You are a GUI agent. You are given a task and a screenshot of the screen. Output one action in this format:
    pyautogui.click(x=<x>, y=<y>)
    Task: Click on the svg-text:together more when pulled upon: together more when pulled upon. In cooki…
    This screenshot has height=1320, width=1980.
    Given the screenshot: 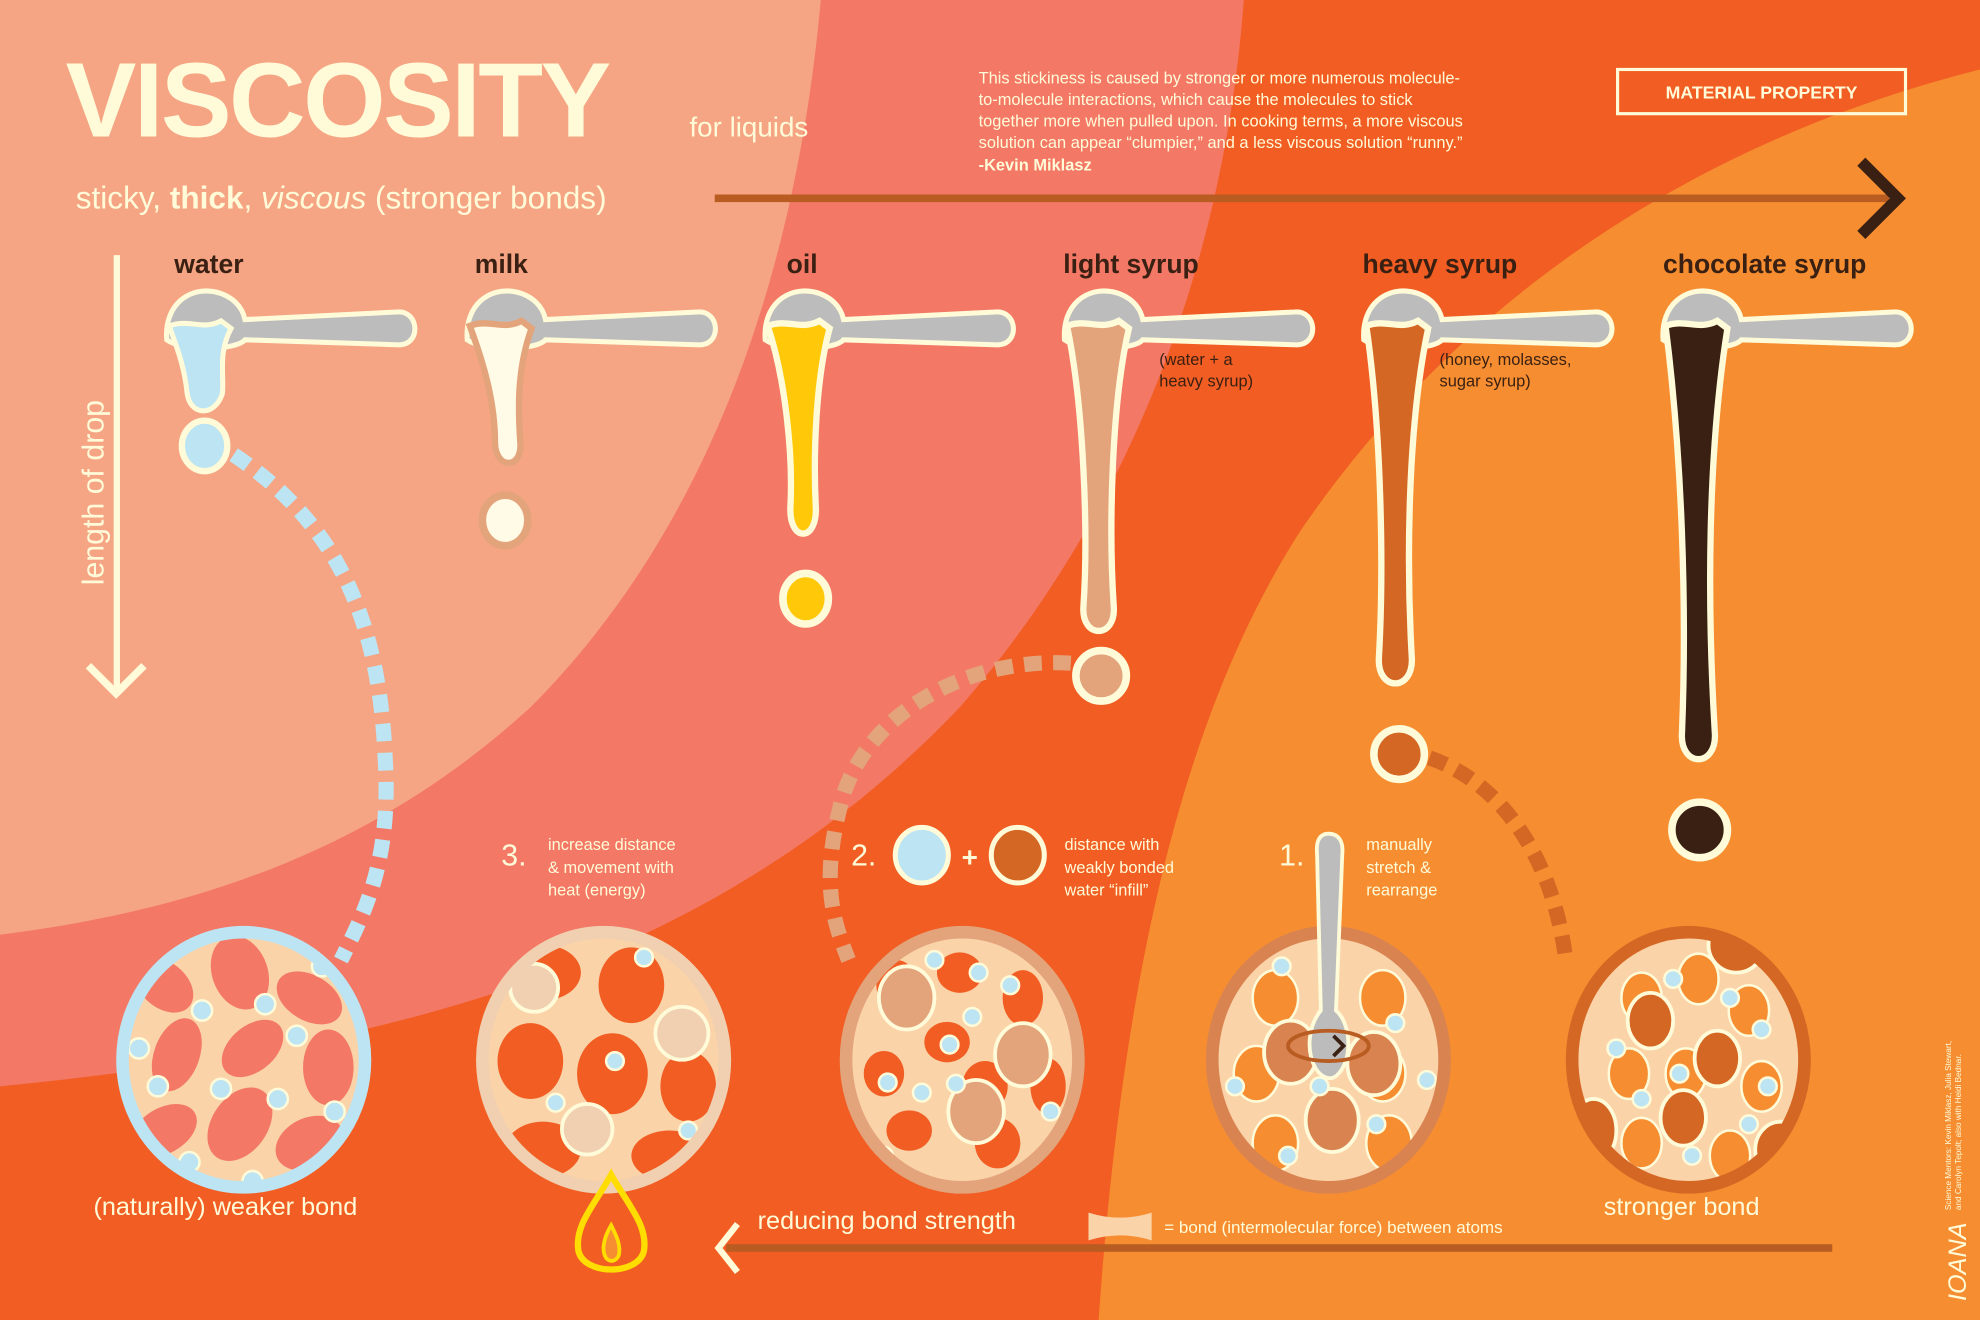 What is the action you would take?
    pyautogui.click(x=1221, y=121)
    